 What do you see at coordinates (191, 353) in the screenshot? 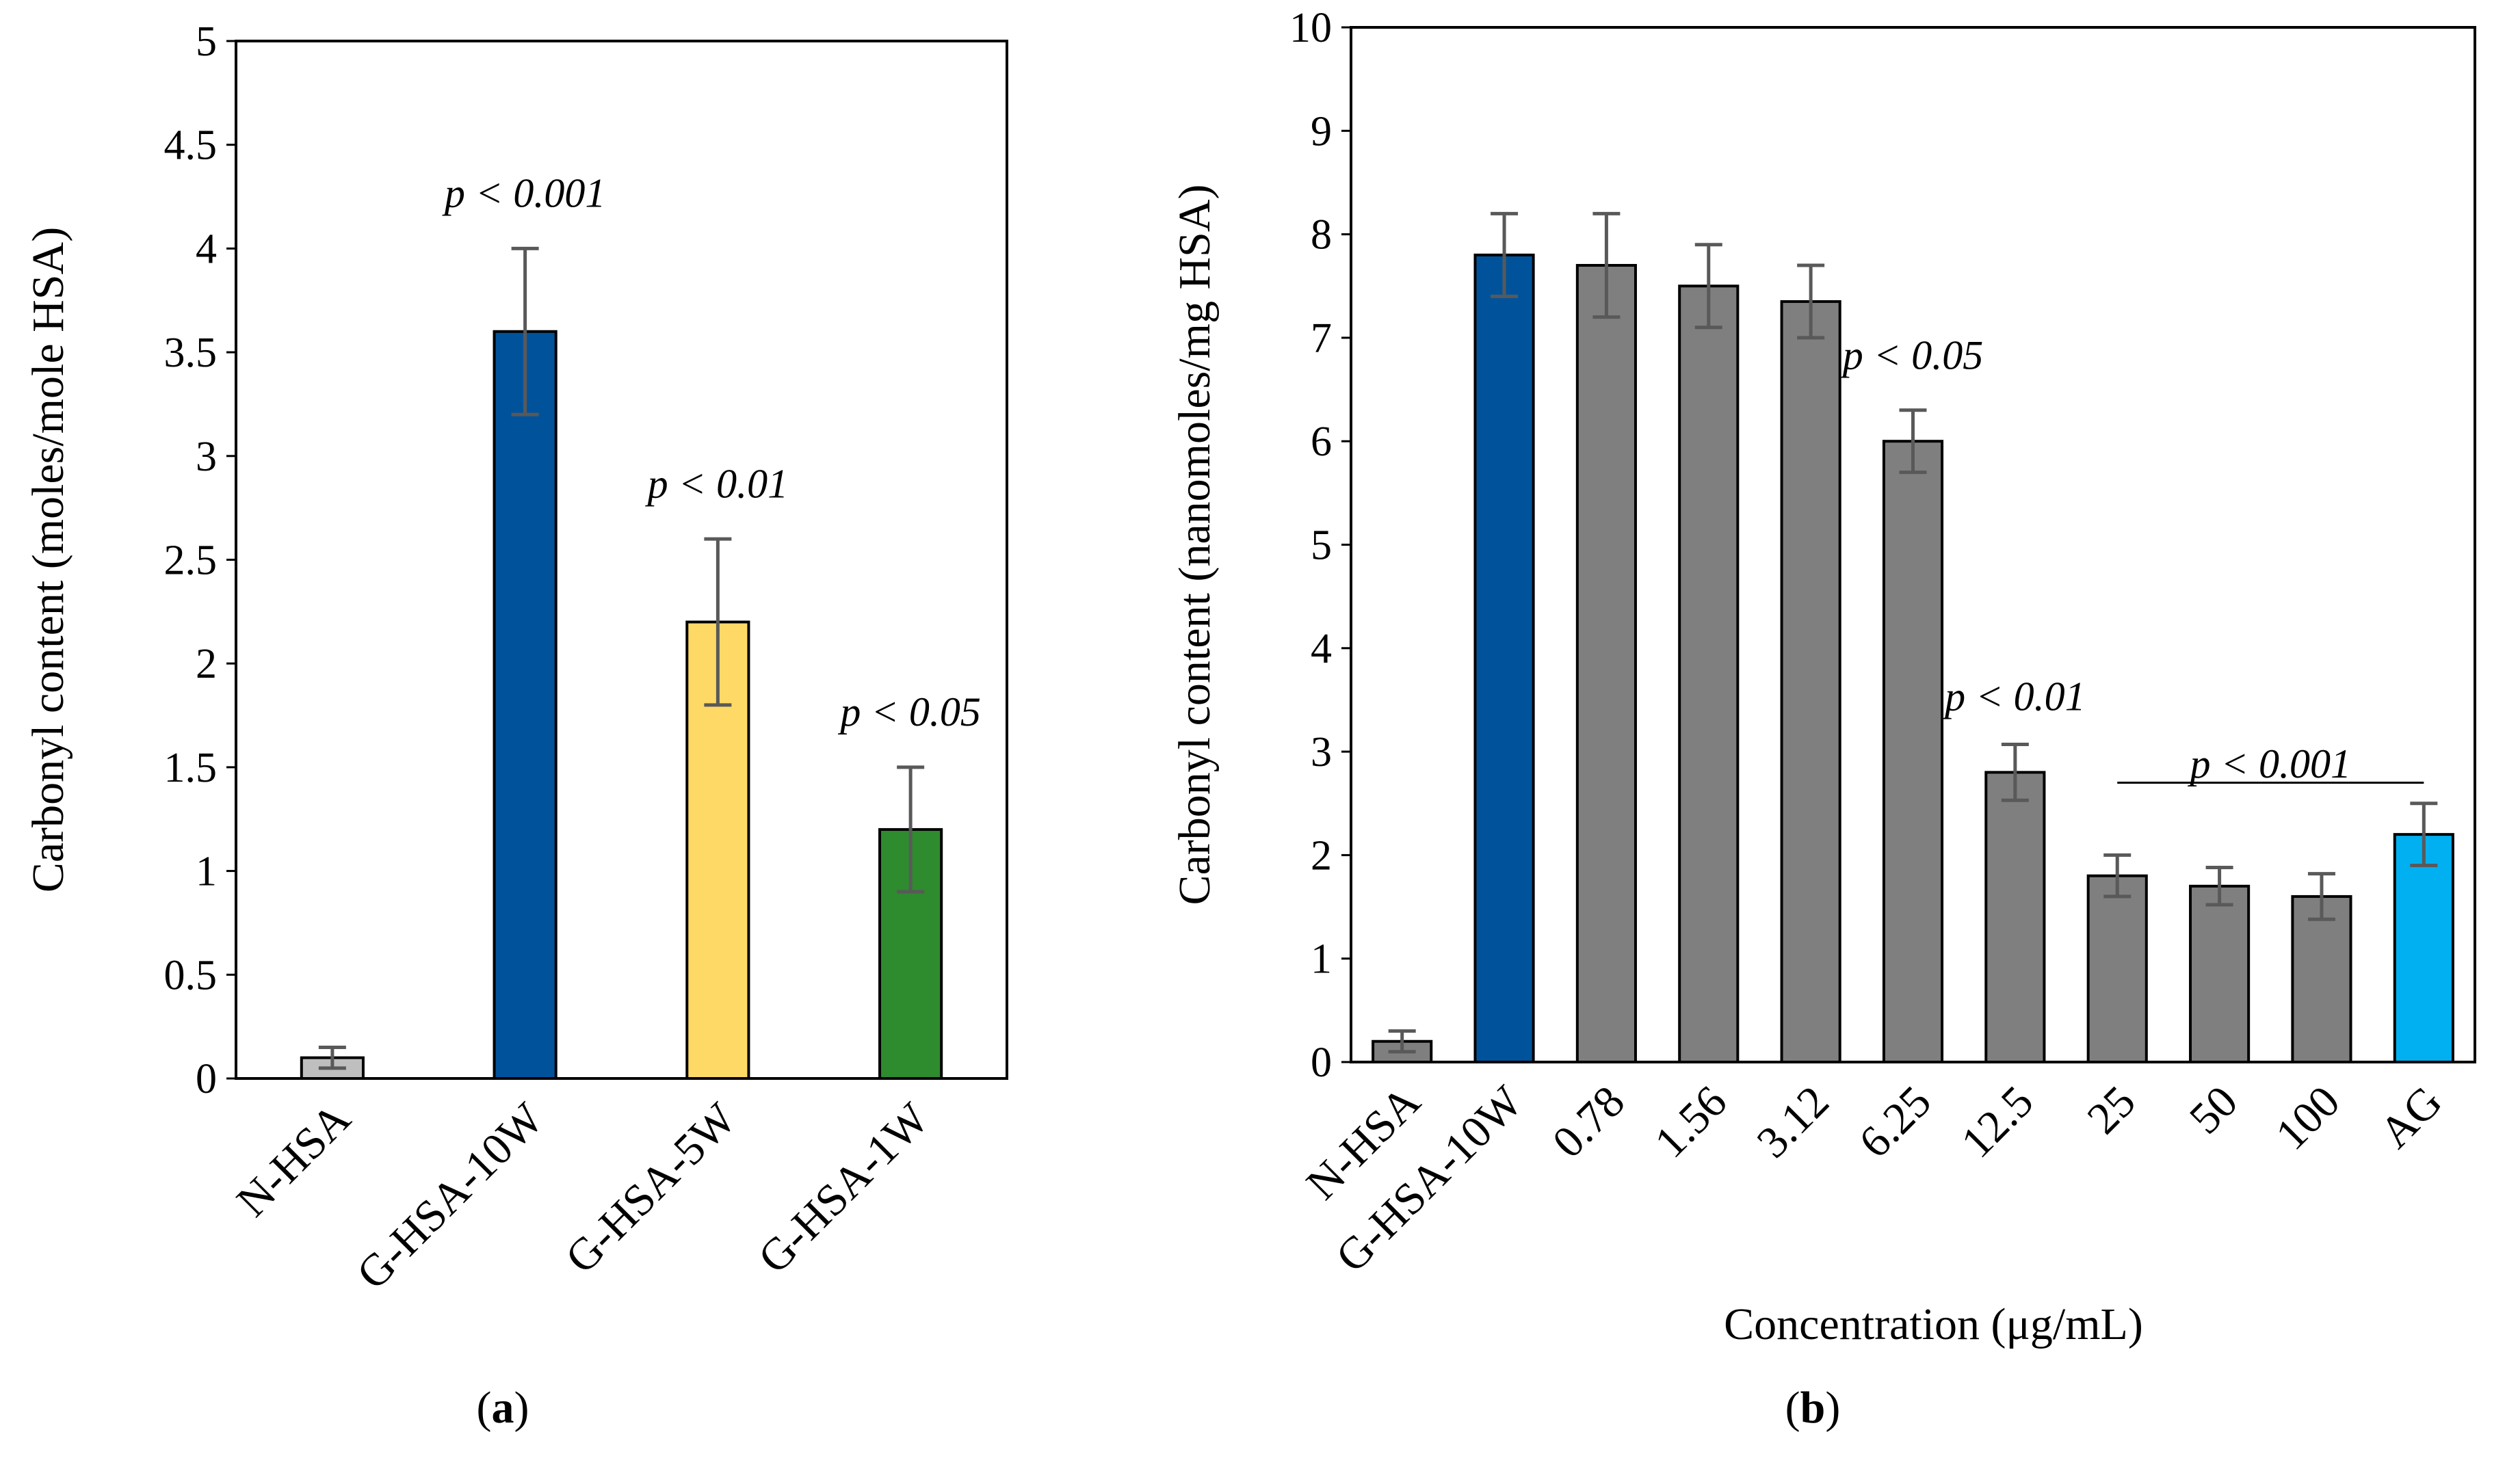
I see `y-tick-label: 3.5` at bounding box center [191, 353].